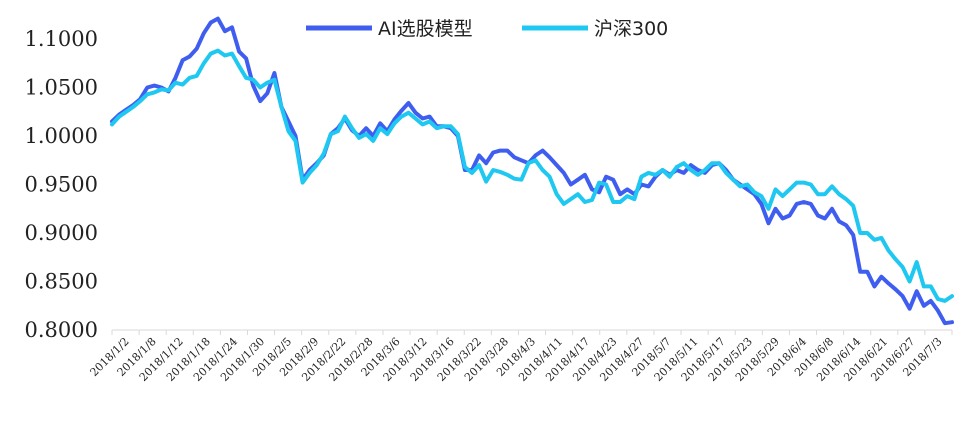 This screenshot has height=426, width=960. What do you see at coordinates (425, 29) in the screenshot?
I see `legend-label-ai-model: AI选股模型` at bounding box center [425, 29].